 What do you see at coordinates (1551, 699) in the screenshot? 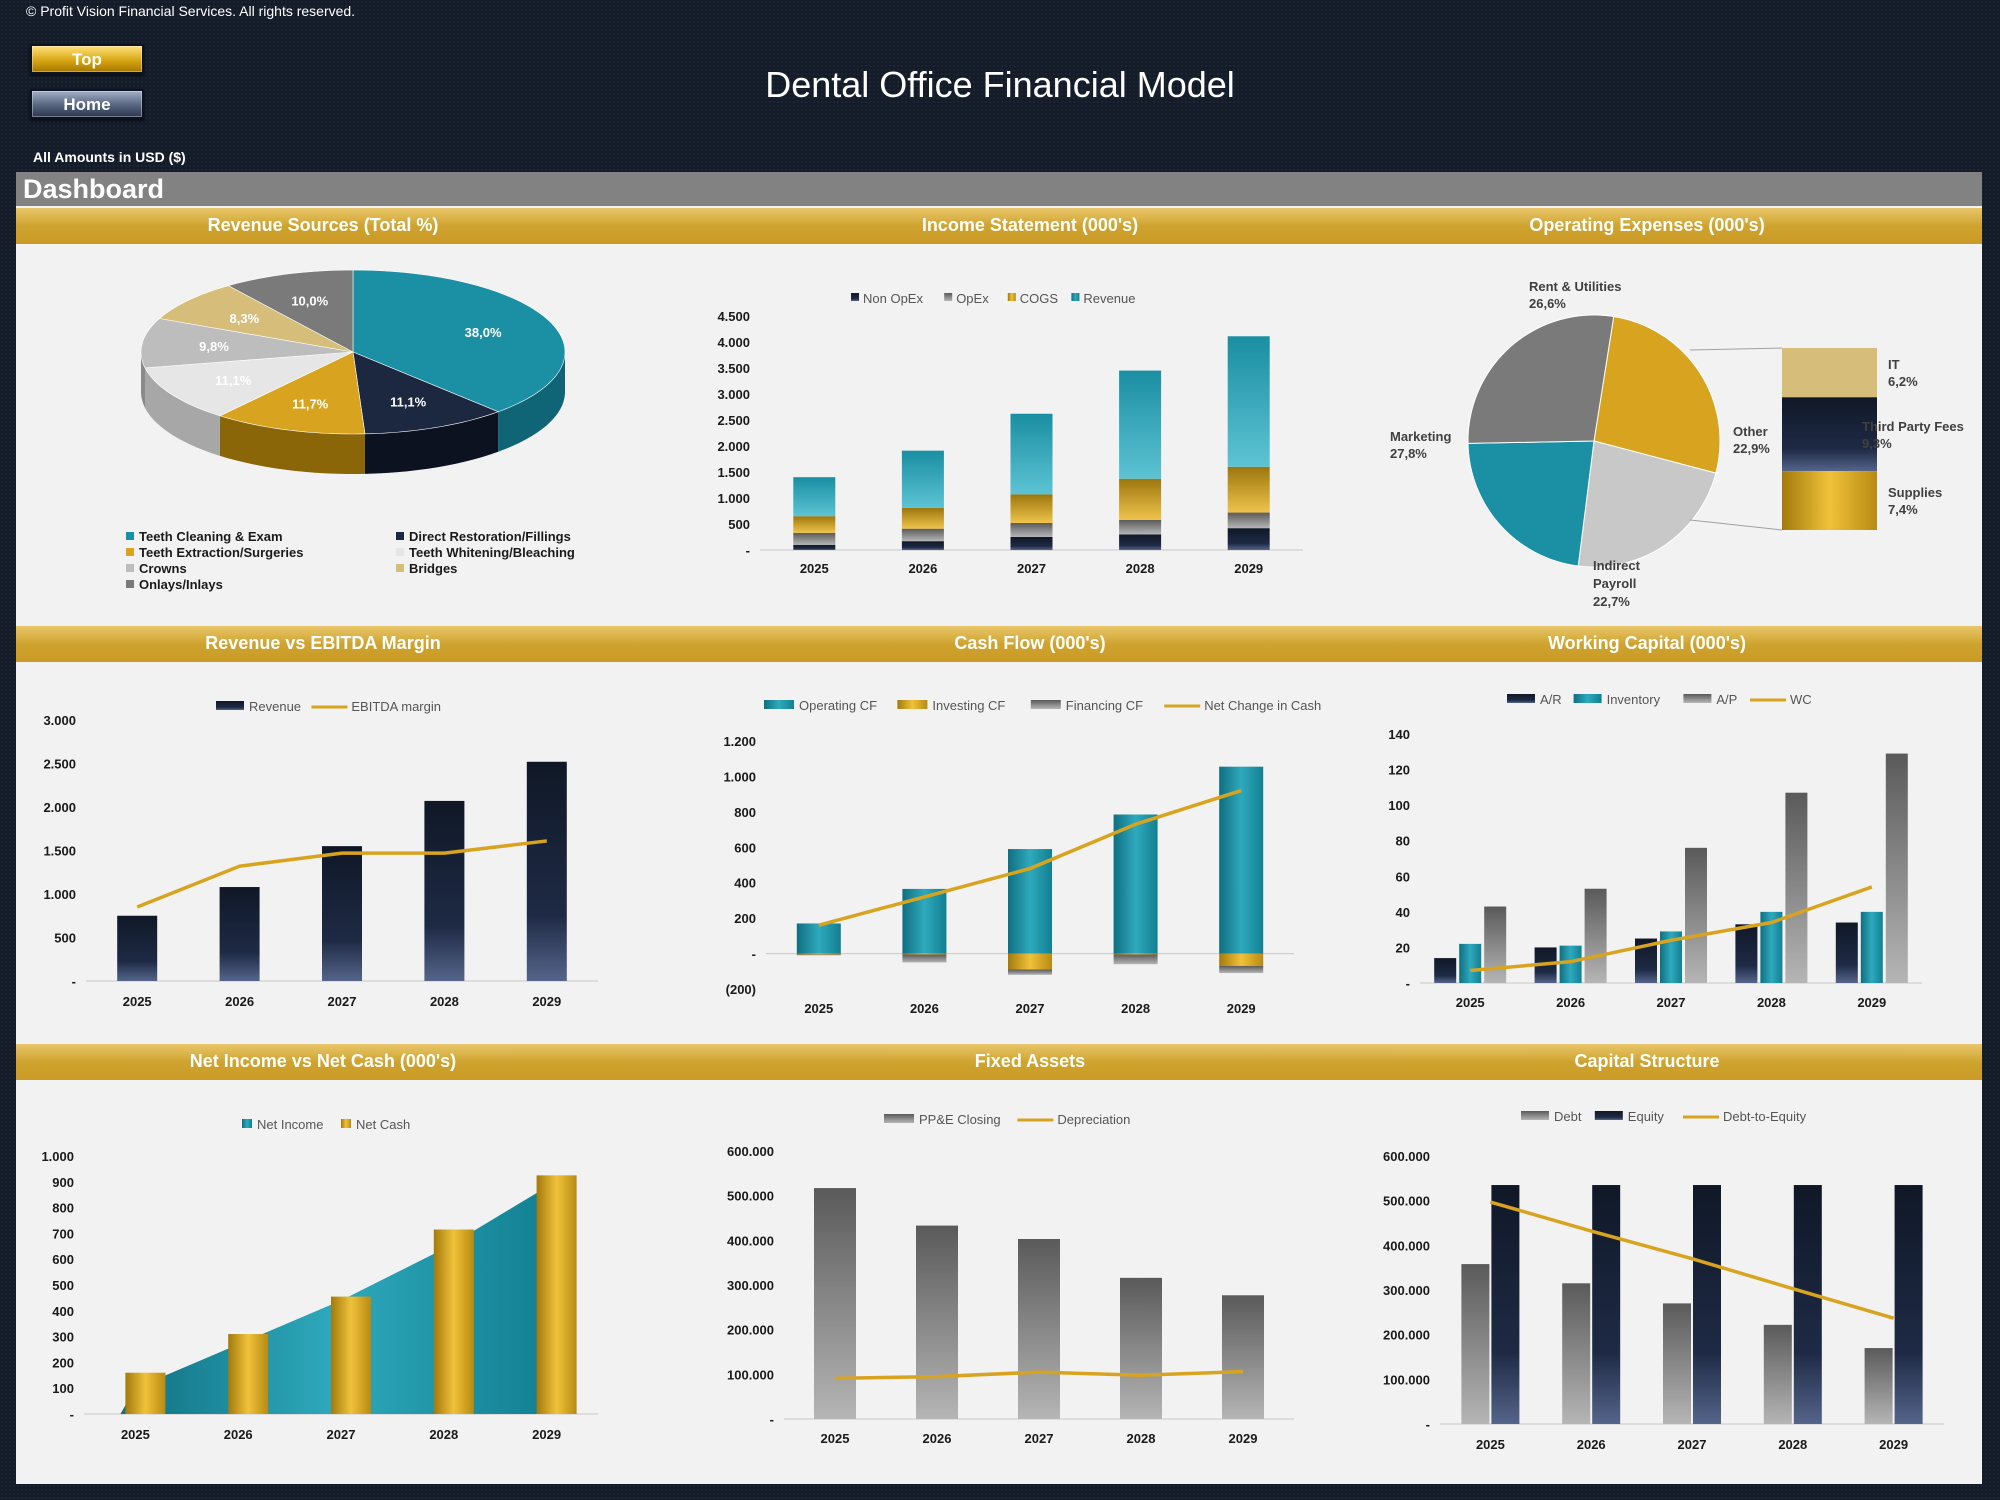
I see `working-capital-legend-label: A/R` at bounding box center [1551, 699].